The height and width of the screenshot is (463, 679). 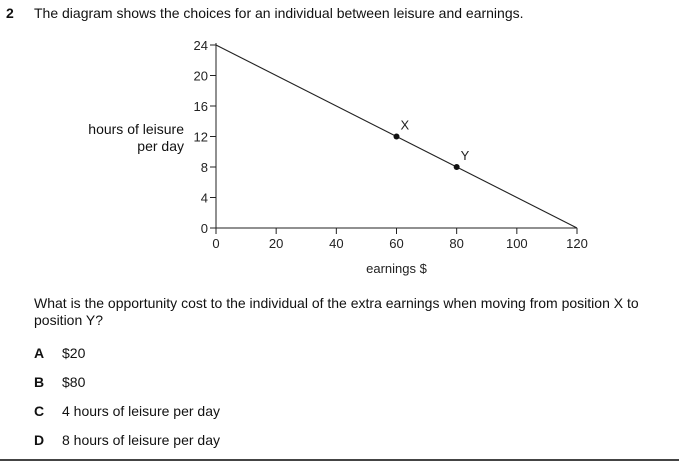 I want to click on y-axis-label-line2: per day, so click(x=160, y=146).